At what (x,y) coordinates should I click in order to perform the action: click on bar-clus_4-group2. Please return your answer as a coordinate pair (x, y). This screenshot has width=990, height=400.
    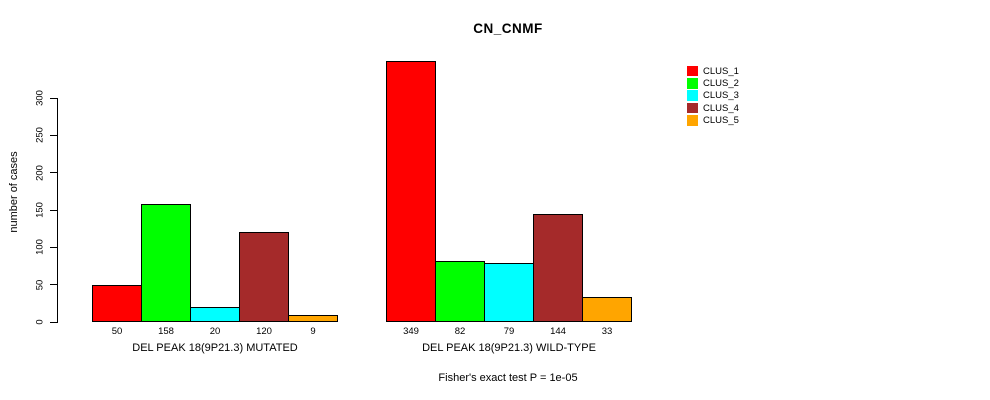
    Looking at the image, I should click on (558, 268).